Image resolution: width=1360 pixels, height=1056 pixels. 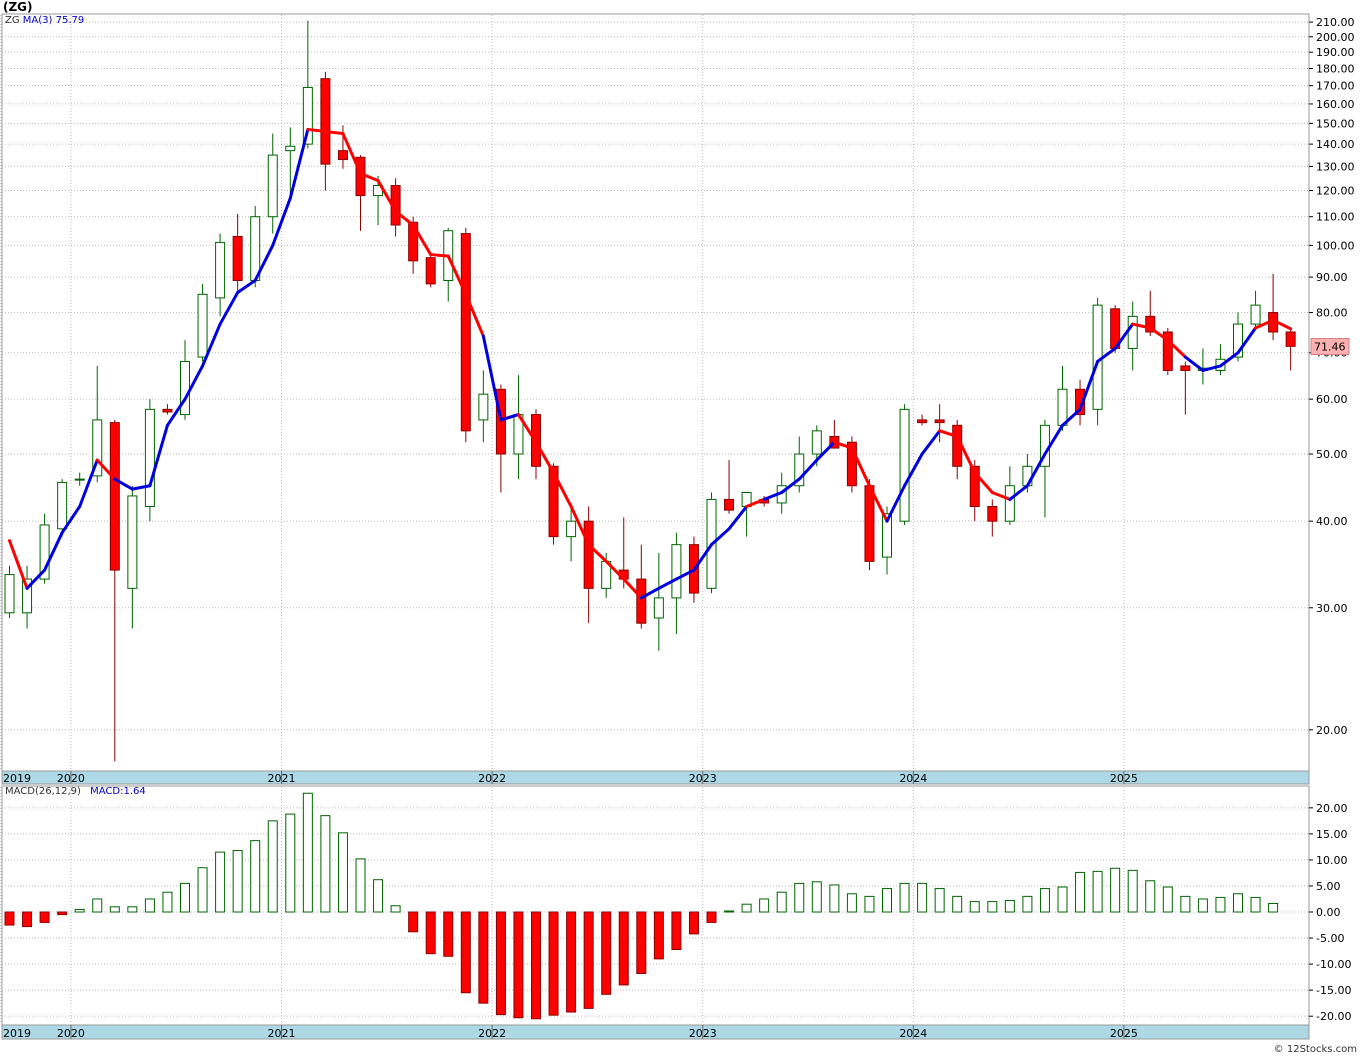 What do you see at coordinates (1332, 399) in the screenshot?
I see `price-tick-label: 60.00` at bounding box center [1332, 399].